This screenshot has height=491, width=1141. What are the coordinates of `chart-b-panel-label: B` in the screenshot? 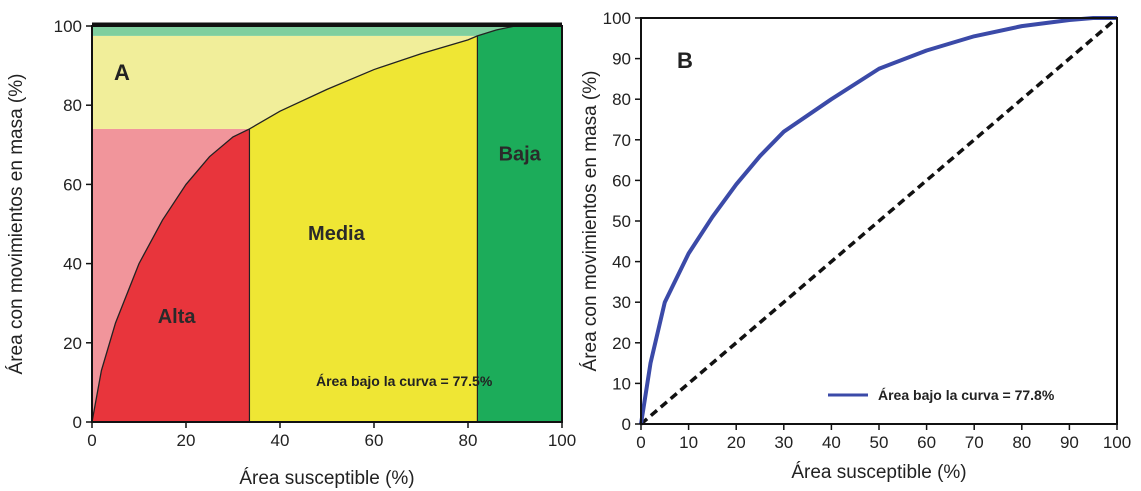 It's located at (685, 60).